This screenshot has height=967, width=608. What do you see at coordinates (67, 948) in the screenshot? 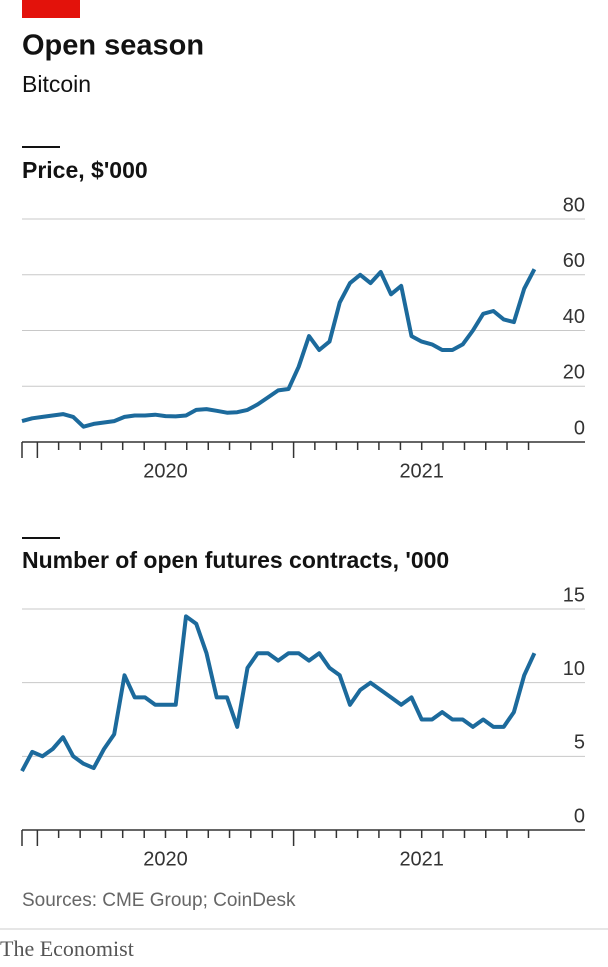
I see `brand: The Economist` at bounding box center [67, 948].